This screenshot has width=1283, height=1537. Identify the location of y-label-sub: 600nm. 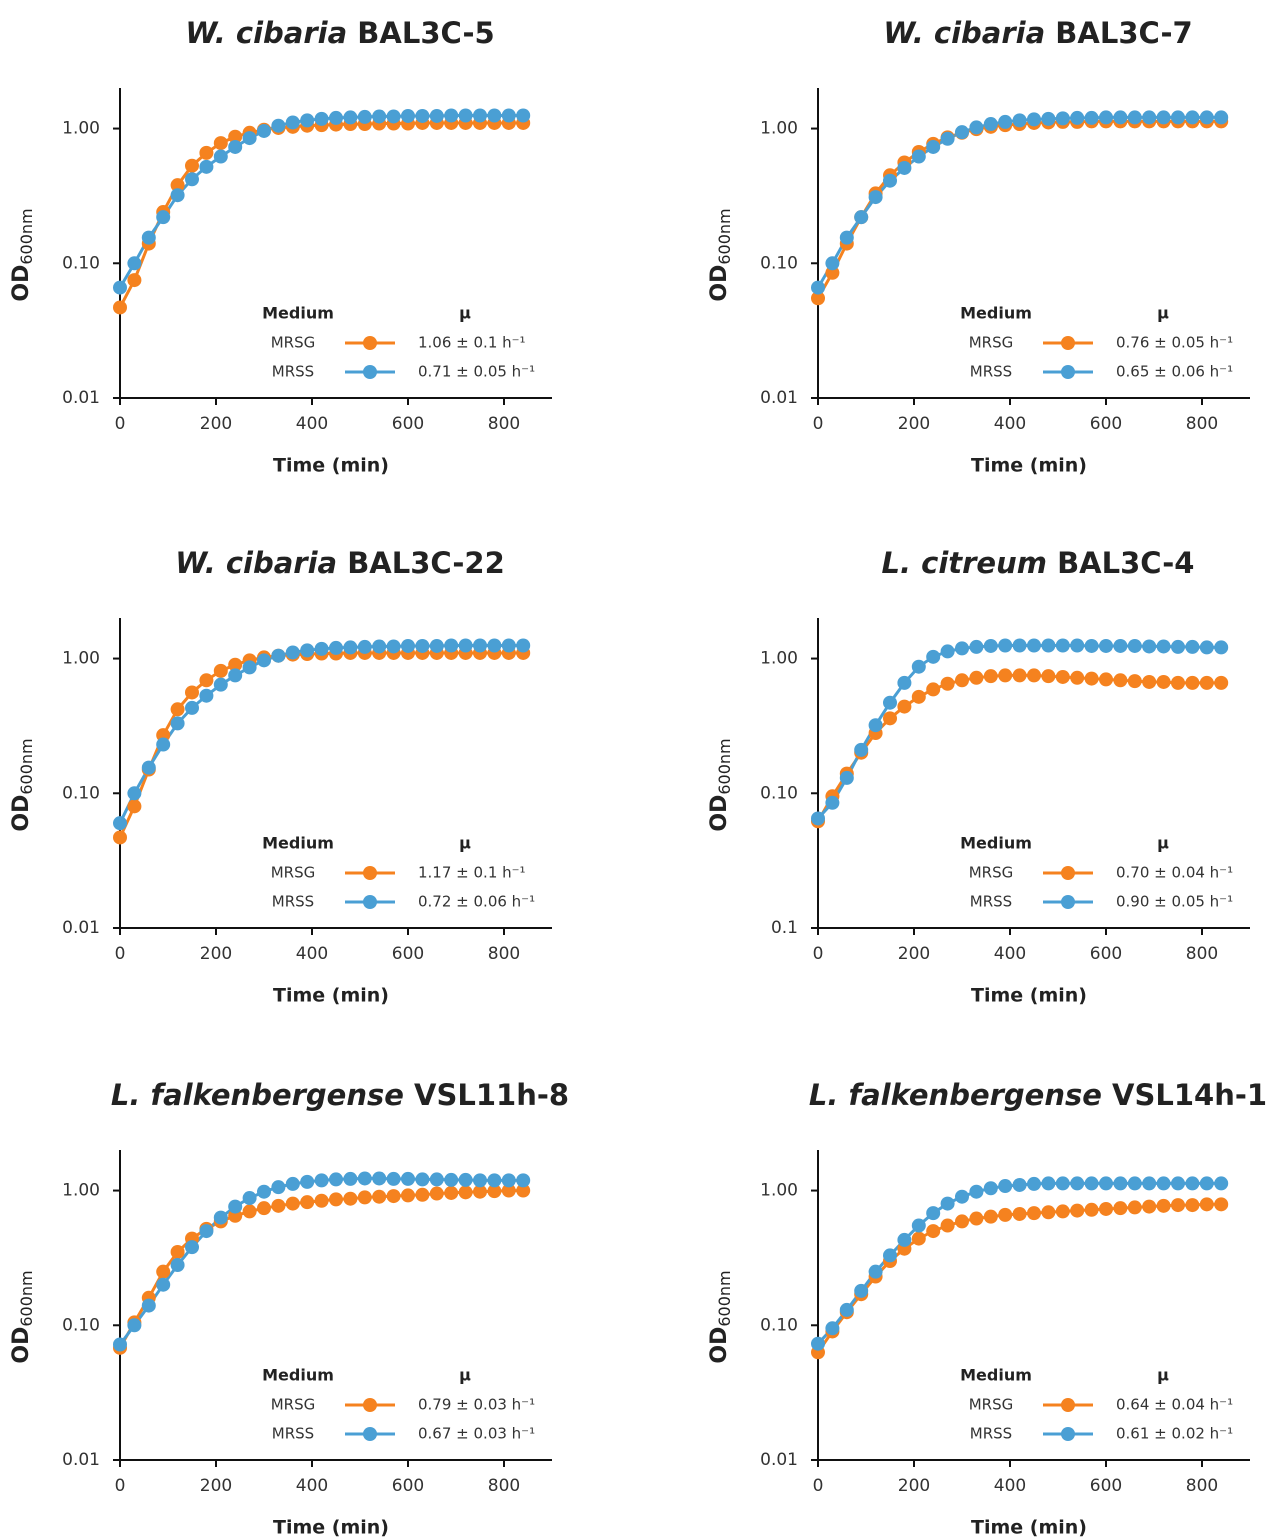
(26, 236).